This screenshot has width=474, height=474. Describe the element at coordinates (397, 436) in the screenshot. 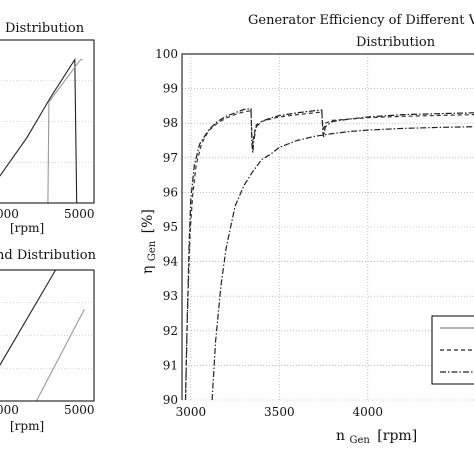

I see `main-xlabel-unit: [rpm]` at that location.